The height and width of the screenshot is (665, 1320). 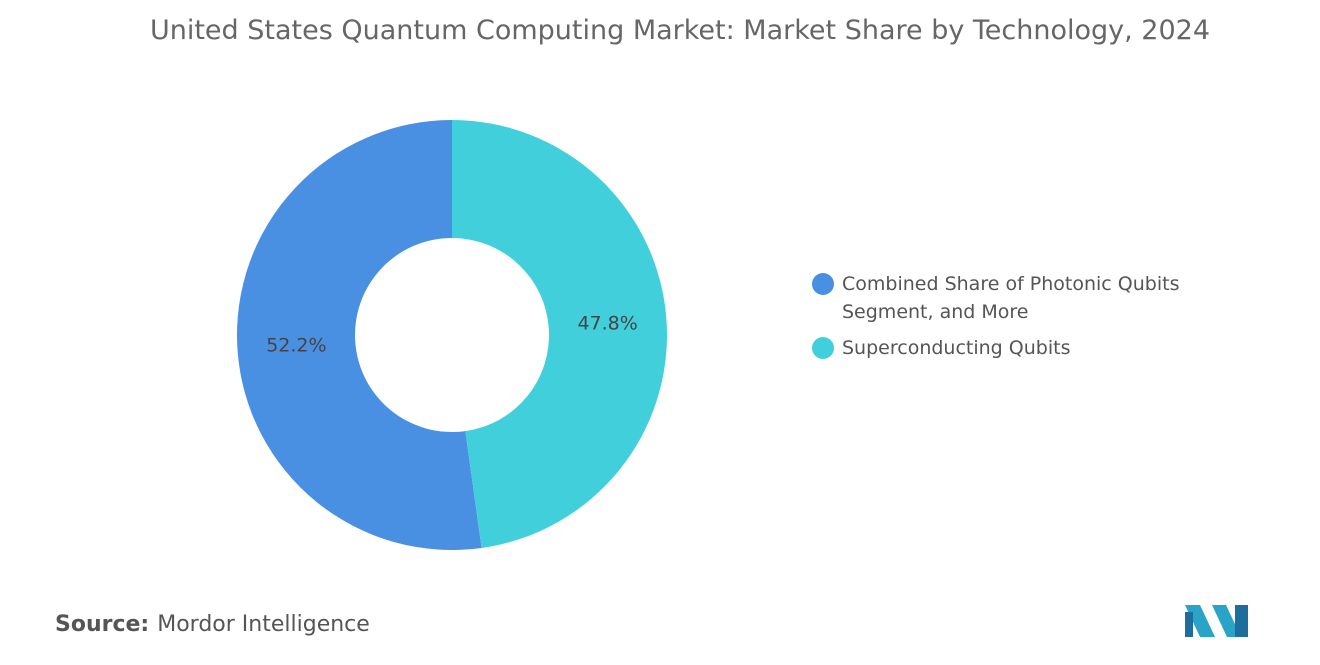 What do you see at coordinates (956, 348) in the screenshot?
I see `legend-label: Superconducting Qubits` at bounding box center [956, 348].